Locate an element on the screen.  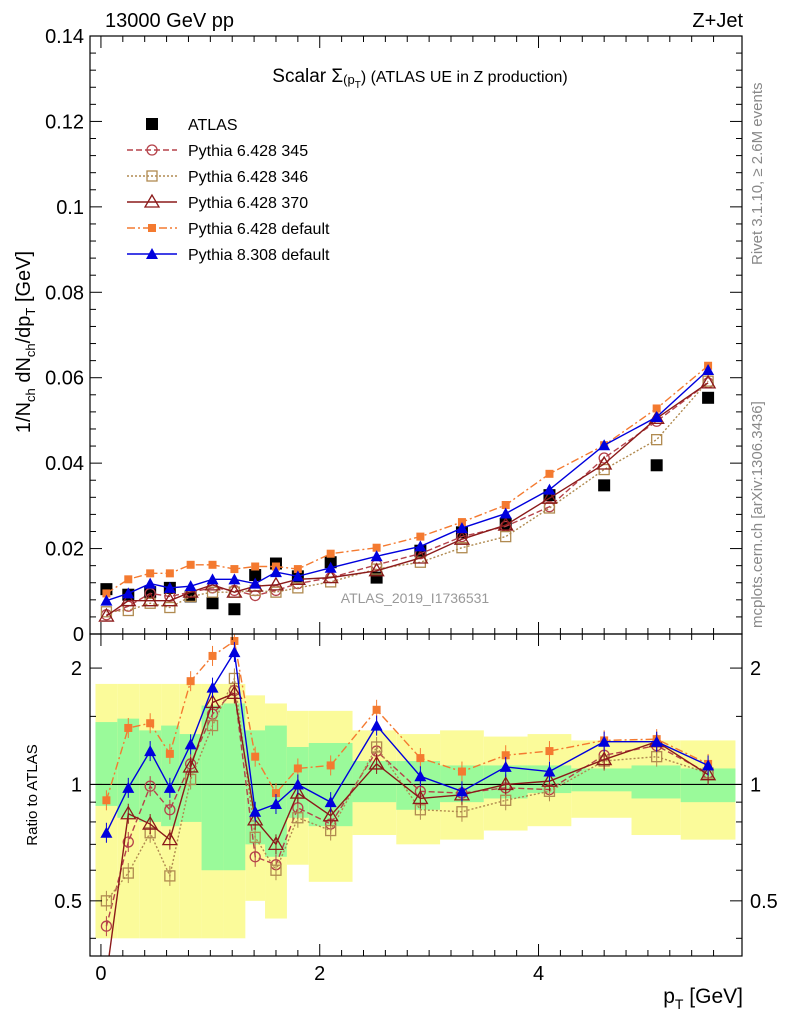
ratio-y-tick-label-right: 1 is located at coordinates (755, 785).